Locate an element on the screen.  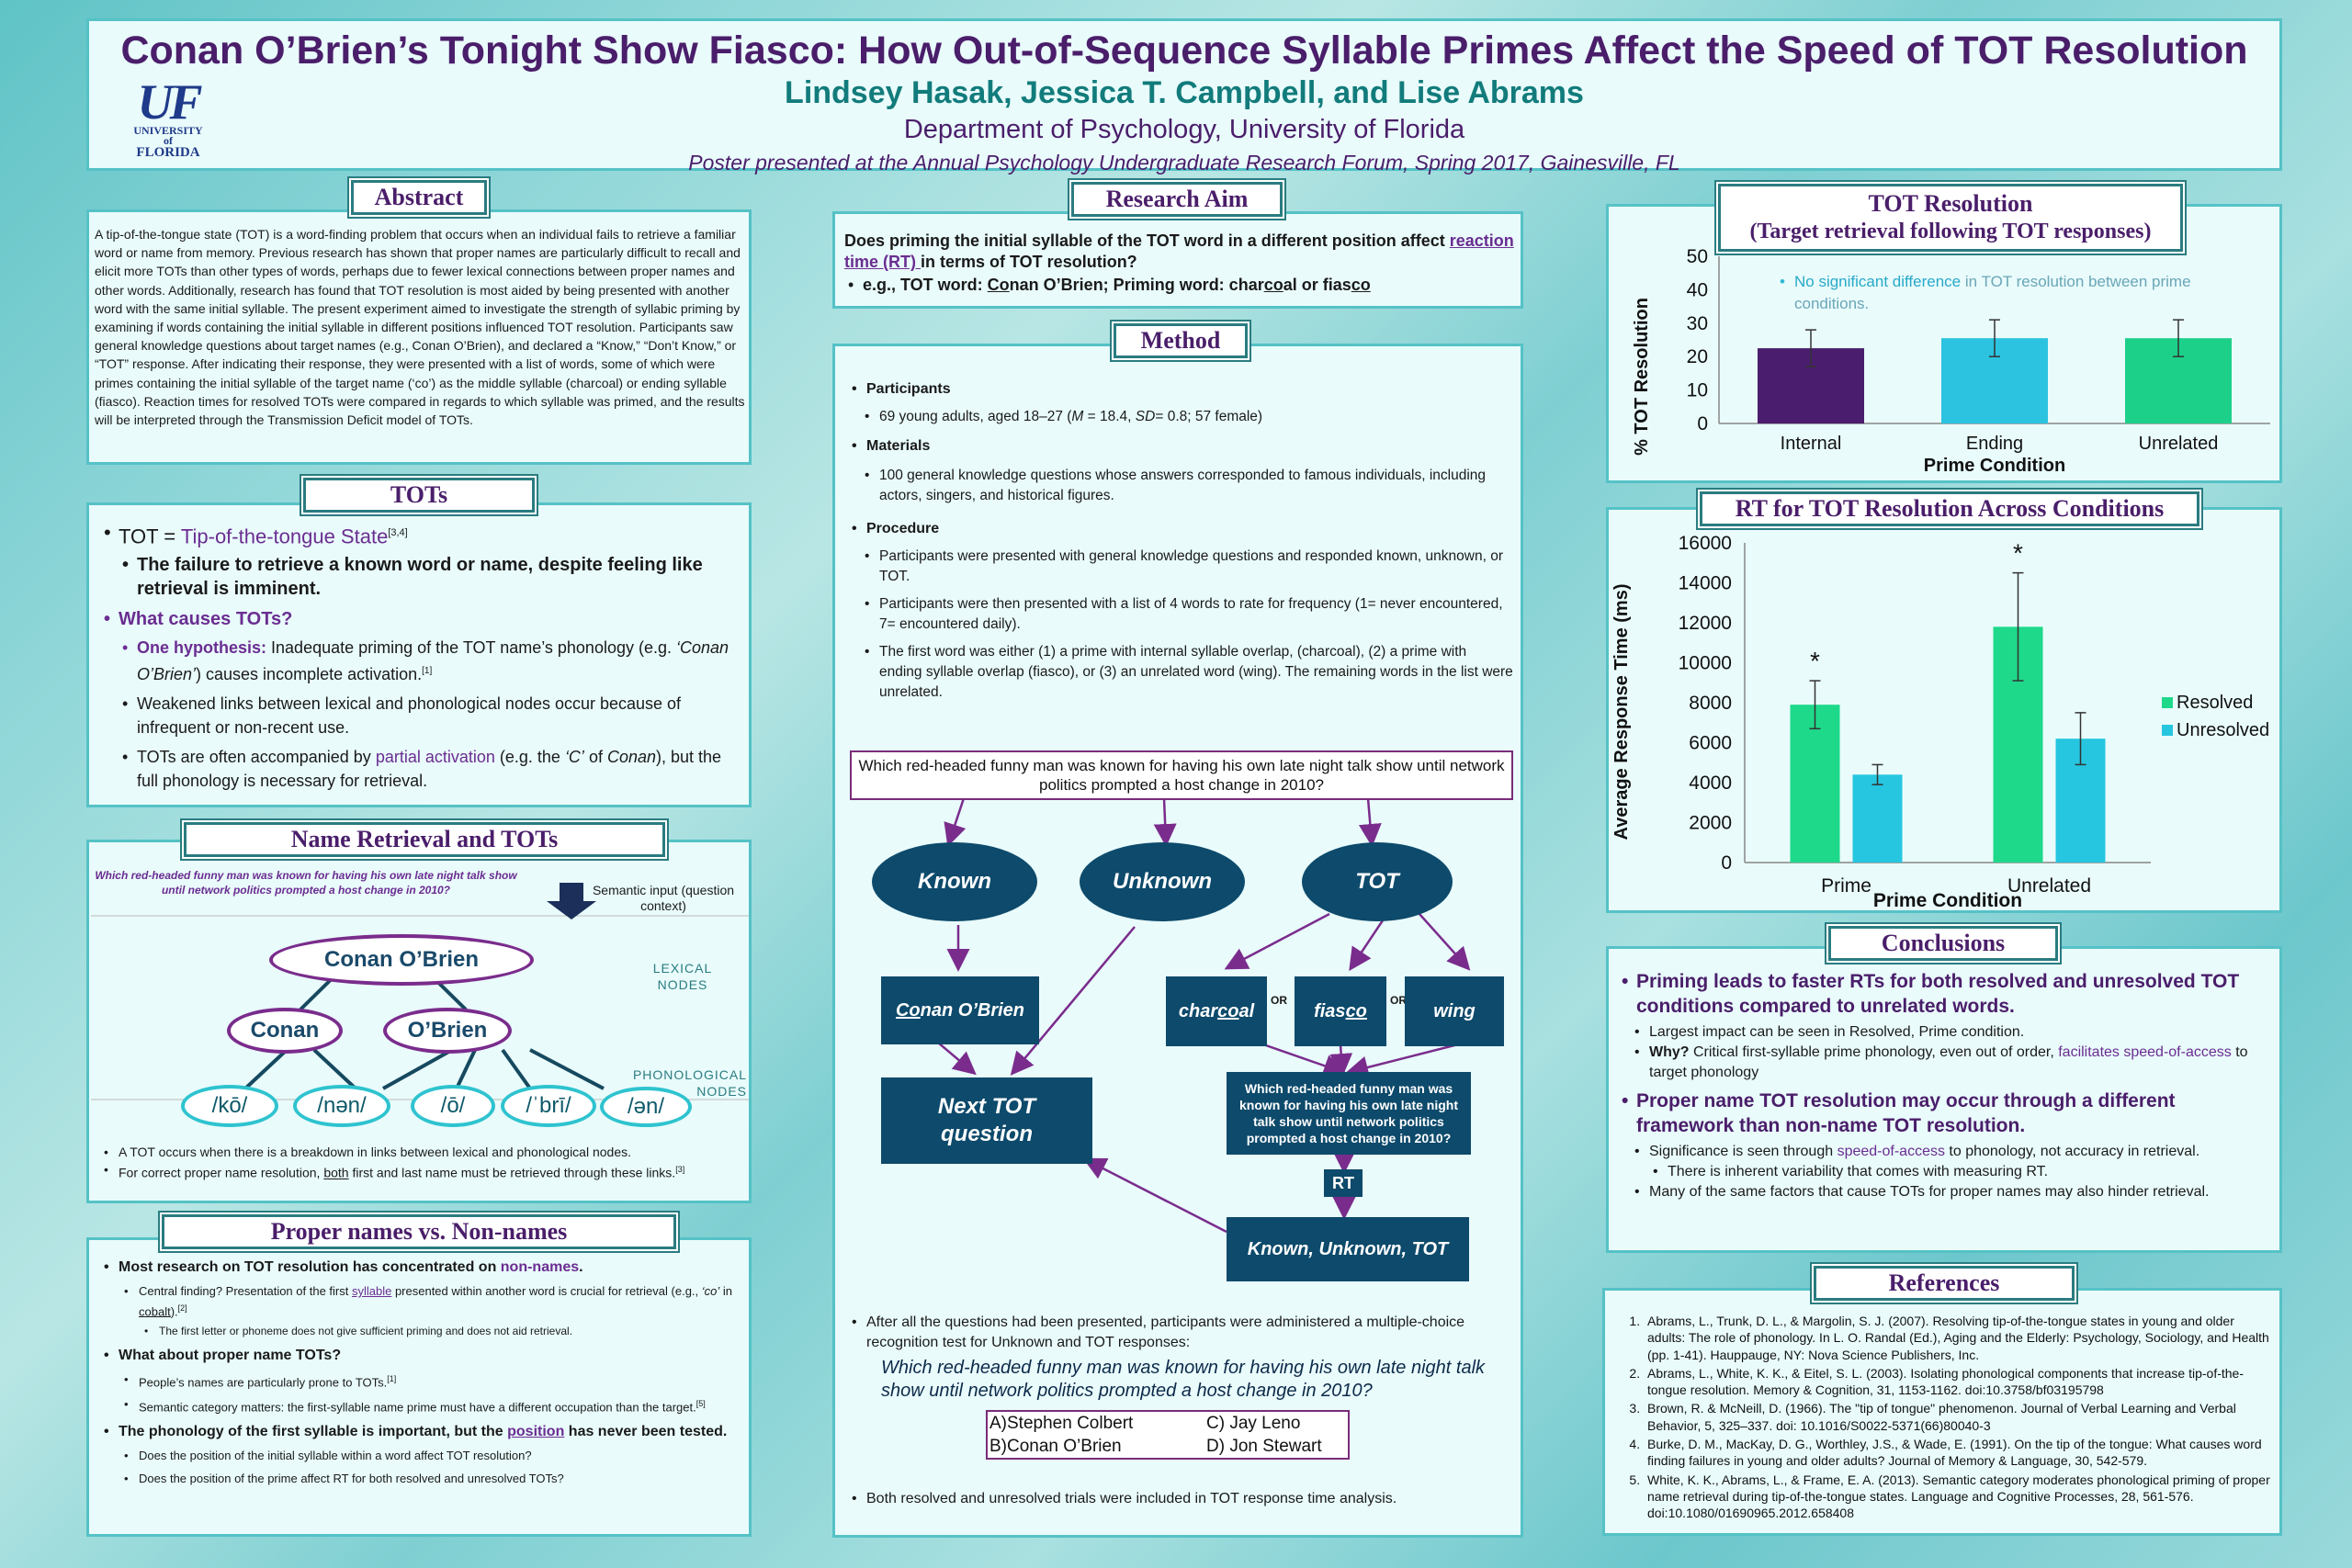
legend-label: Resolved is located at coordinates (2215, 703).